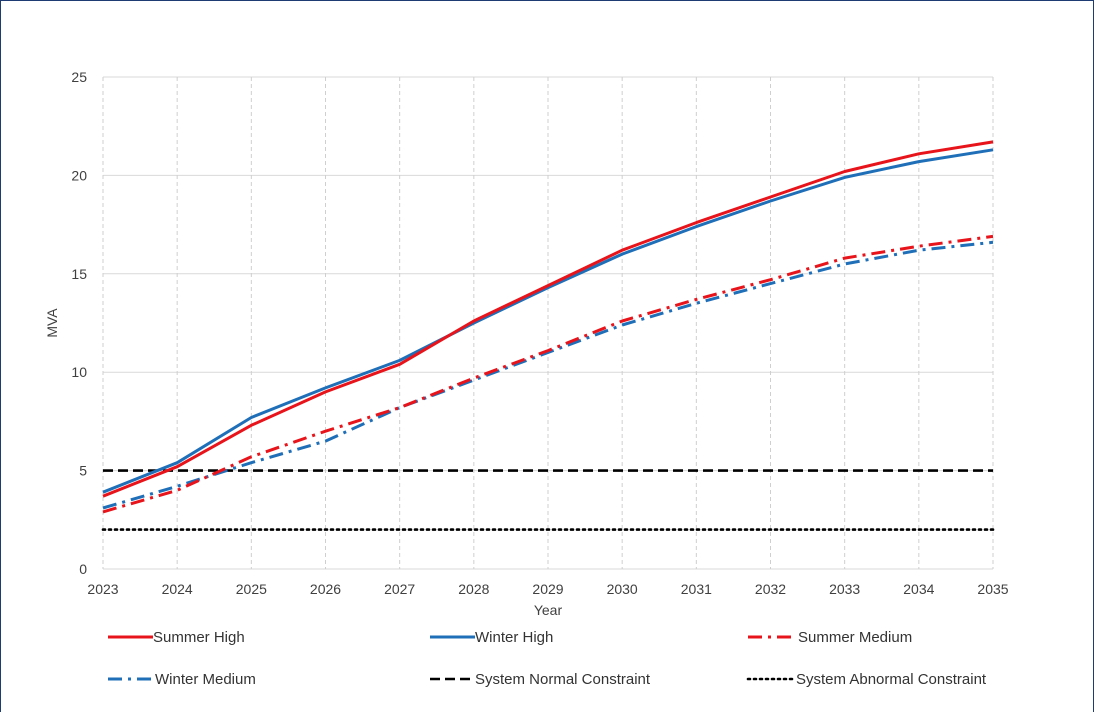 The height and width of the screenshot is (713, 1094). What do you see at coordinates (205, 679) in the screenshot?
I see `legend-label: Winter Medium` at bounding box center [205, 679].